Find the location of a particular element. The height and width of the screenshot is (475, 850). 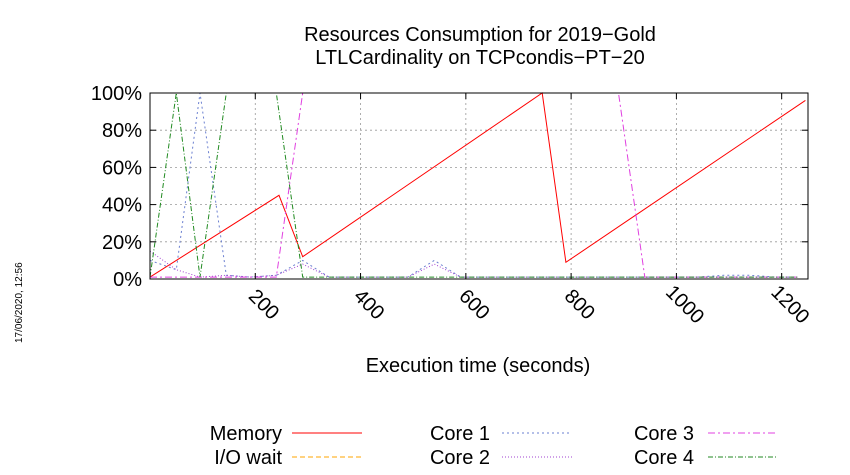

legend-label-core-2: Core 2 is located at coordinates (460, 458).